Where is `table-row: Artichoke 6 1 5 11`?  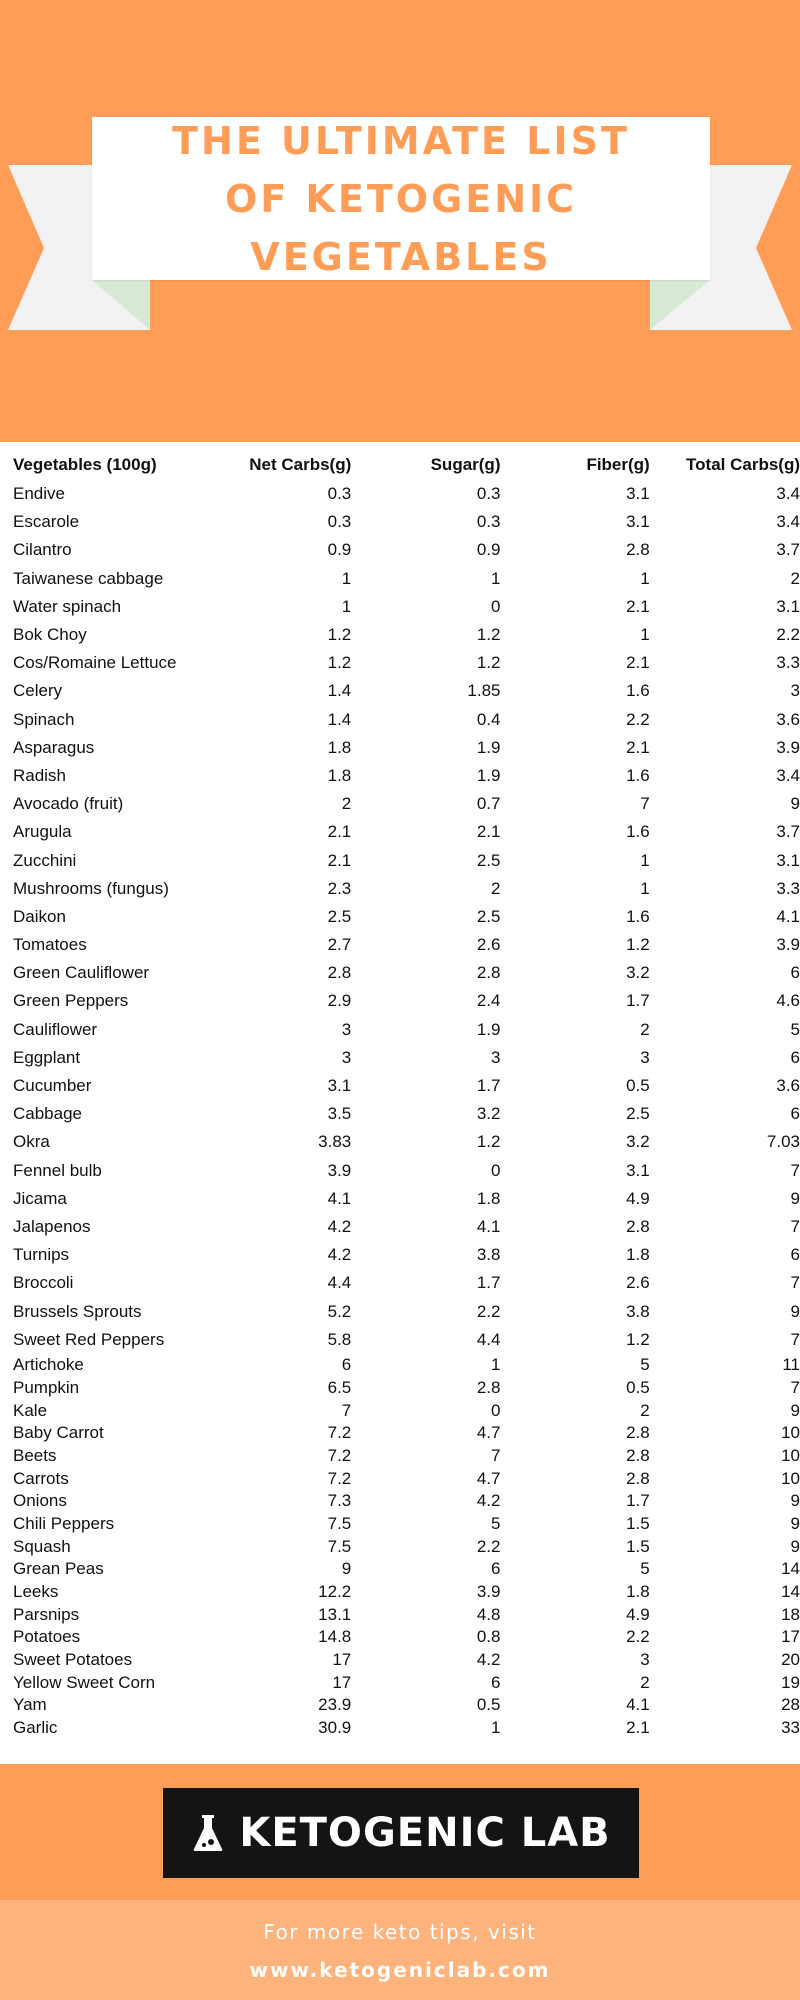
table-row: Artichoke 6 1 5 11 is located at coordinates (400, 1365).